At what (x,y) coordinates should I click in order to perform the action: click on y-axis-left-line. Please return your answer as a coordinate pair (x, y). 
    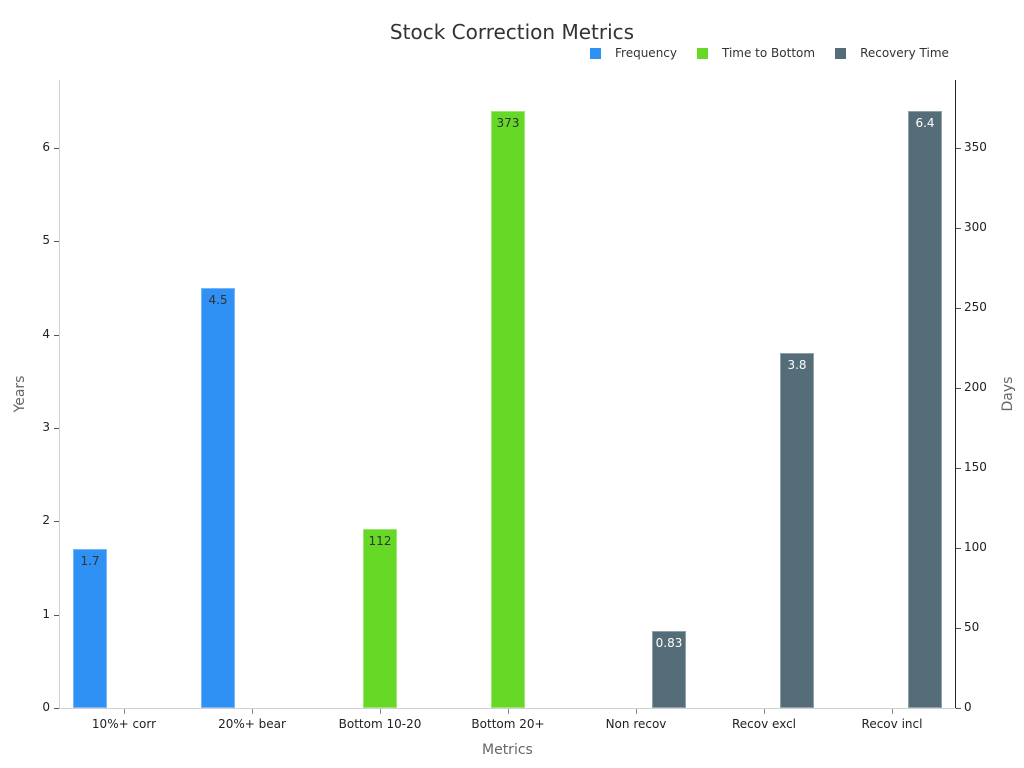
    Looking at the image, I should click on (59, 394).